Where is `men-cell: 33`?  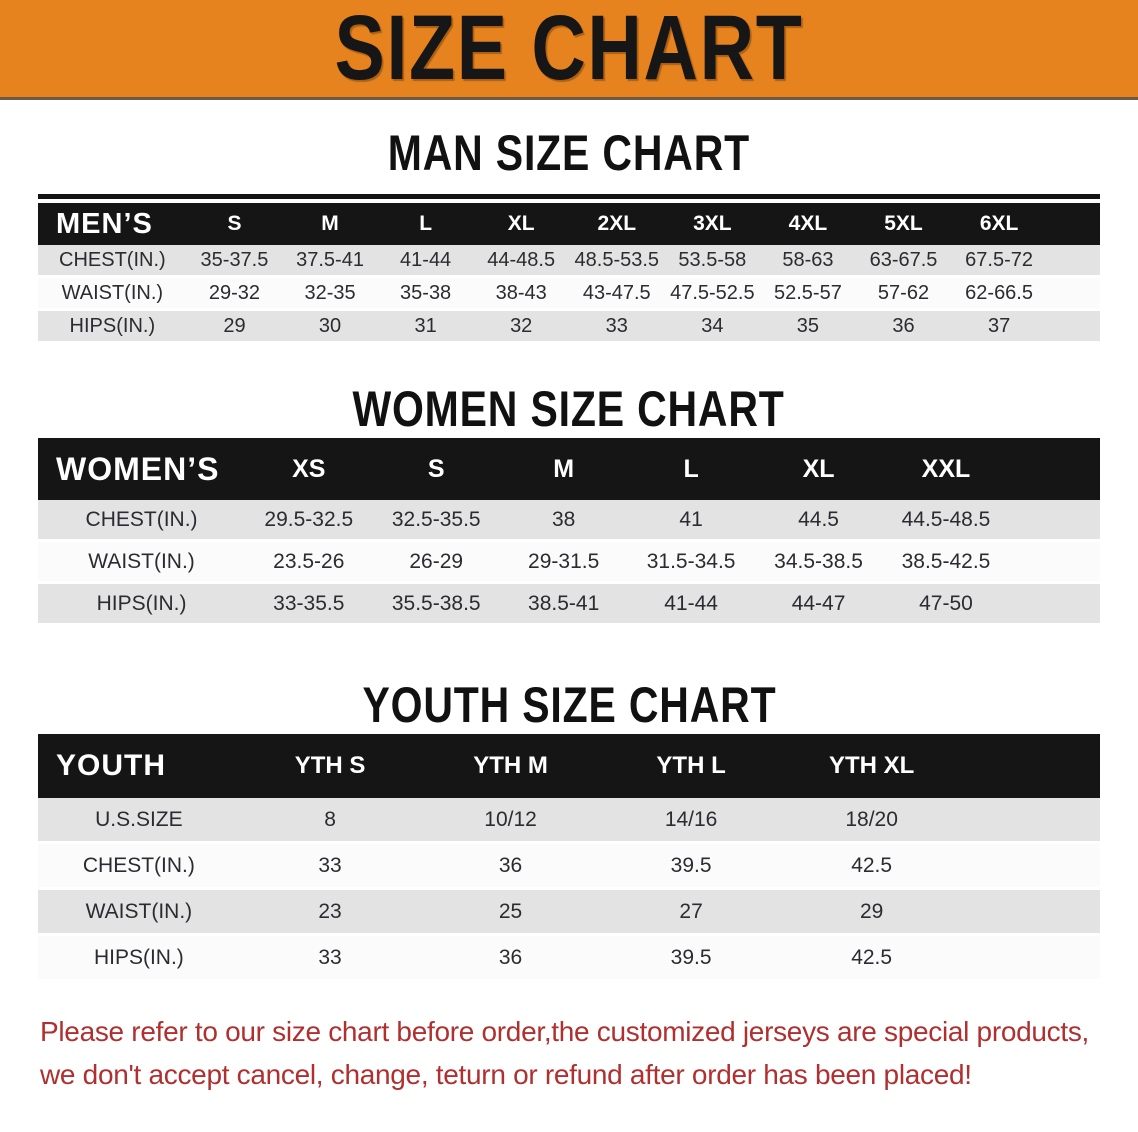
men-cell: 33 is located at coordinates (616, 327).